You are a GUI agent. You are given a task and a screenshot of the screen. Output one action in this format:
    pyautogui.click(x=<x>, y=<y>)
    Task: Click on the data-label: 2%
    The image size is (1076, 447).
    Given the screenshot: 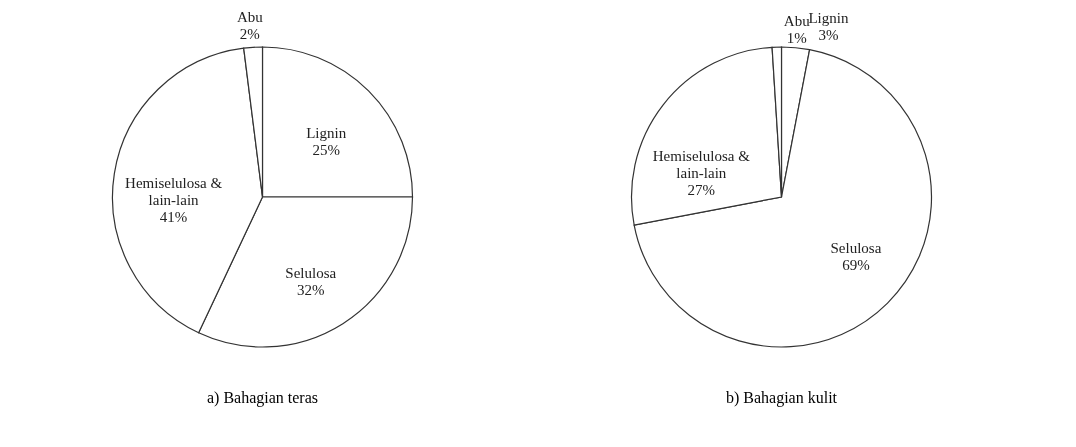 What is the action you would take?
    pyautogui.click(x=249, y=34)
    